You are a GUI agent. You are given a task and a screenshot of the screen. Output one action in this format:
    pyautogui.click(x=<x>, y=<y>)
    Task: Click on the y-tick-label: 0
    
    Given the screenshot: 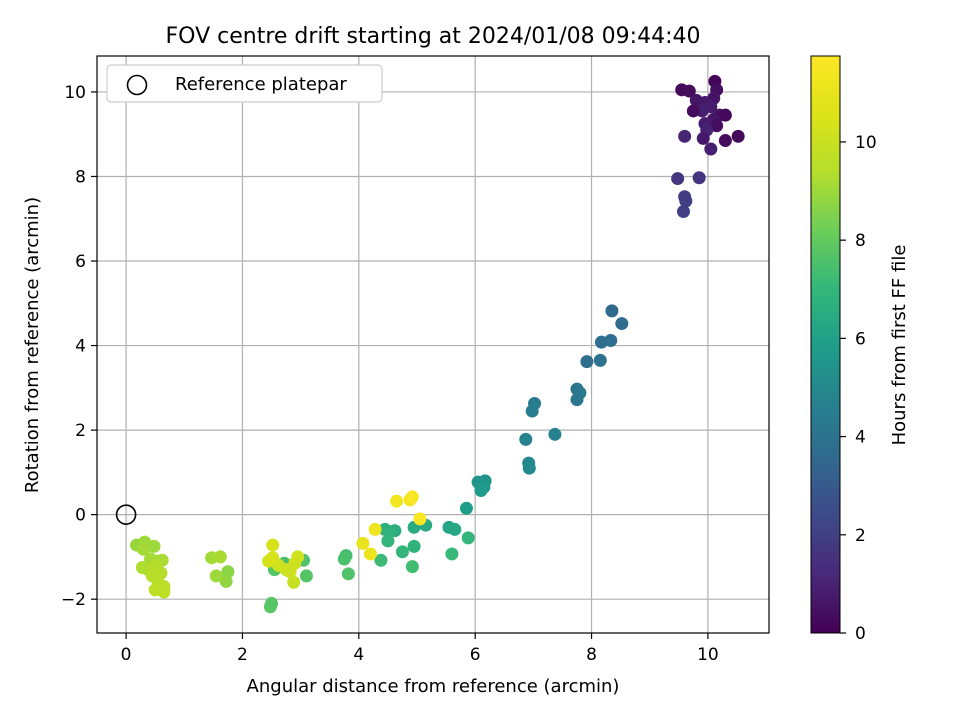 What is the action you would take?
    pyautogui.click(x=80, y=516)
    